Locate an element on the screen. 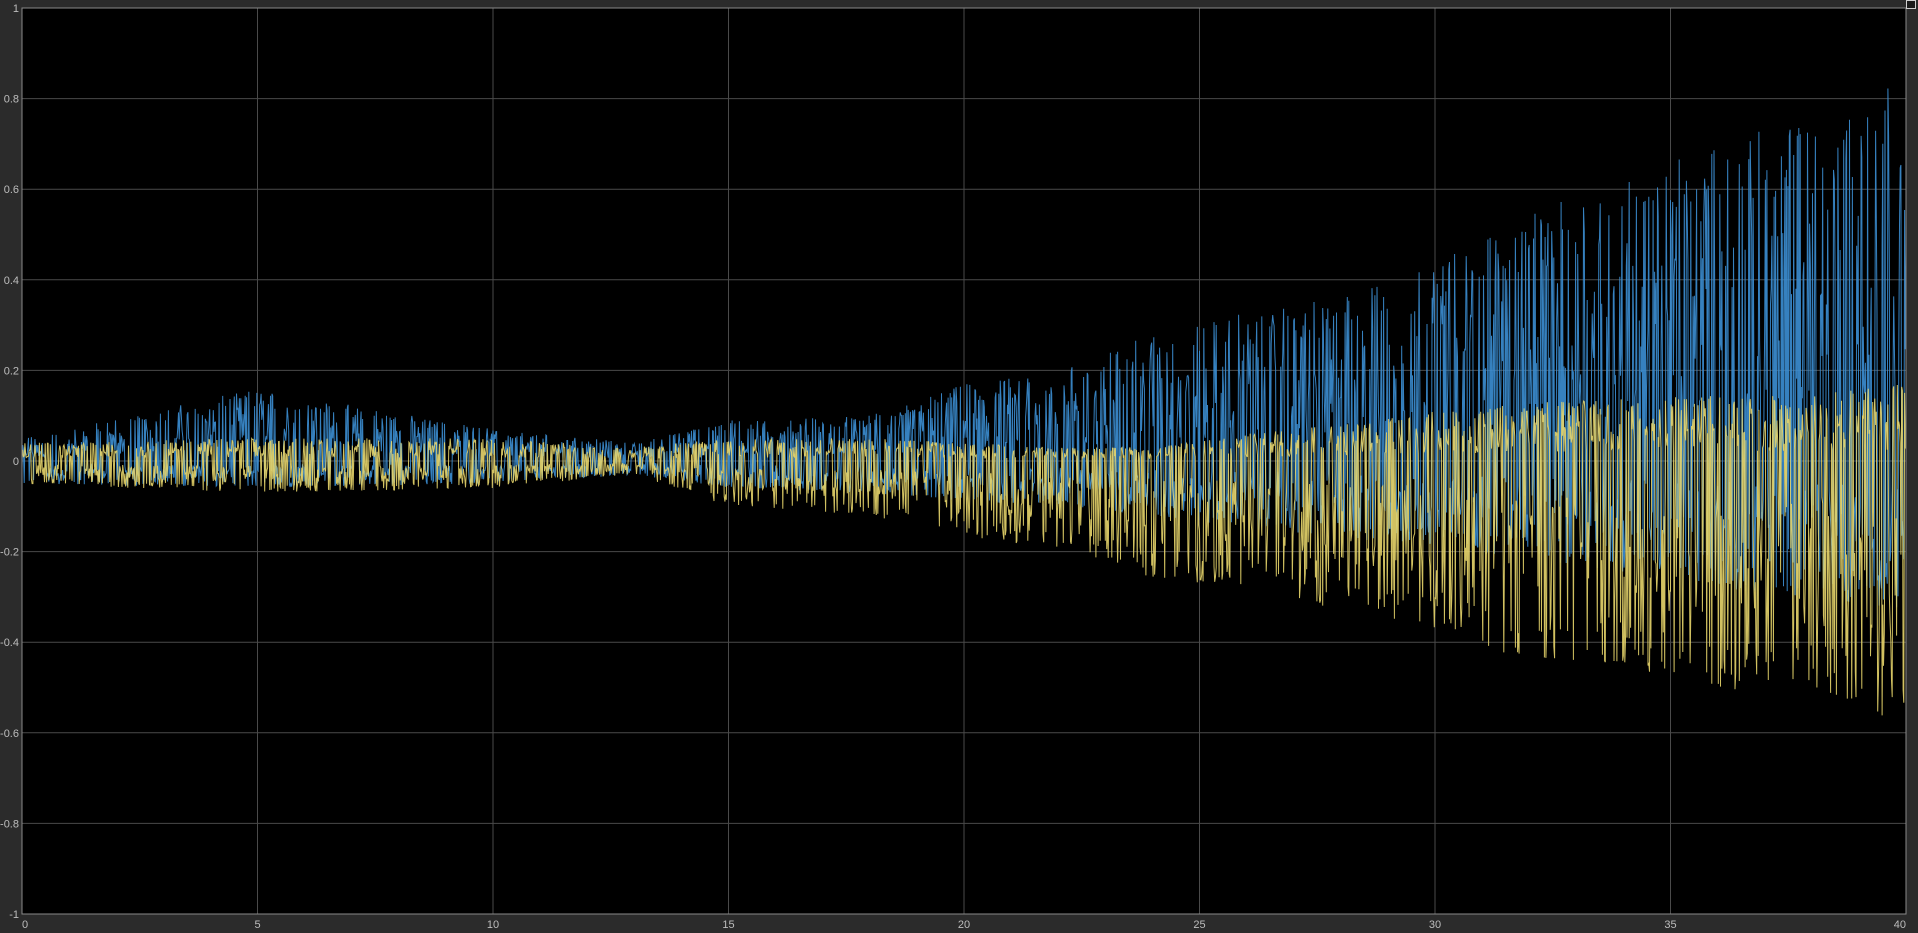 This screenshot has width=1918, height=933. y-tick-label: 0.2 is located at coordinates (11, 371).